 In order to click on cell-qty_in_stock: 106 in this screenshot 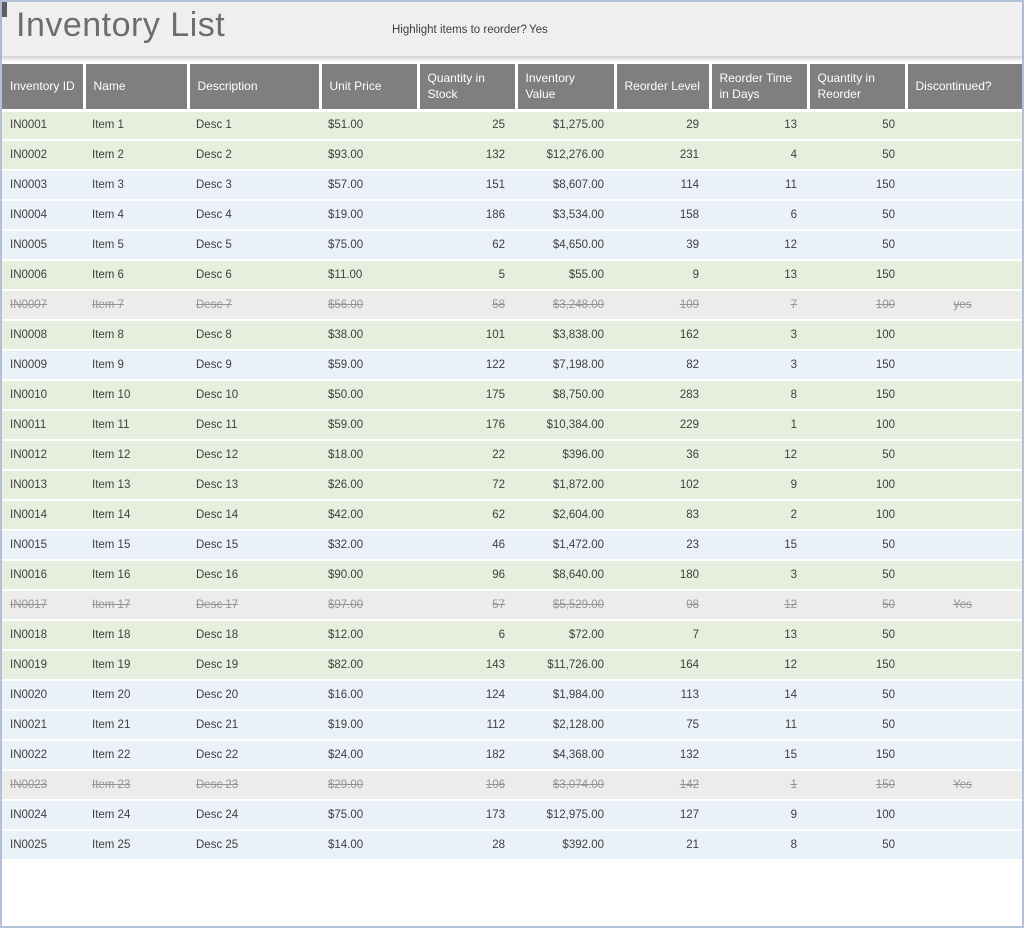, I will do `click(467, 785)`.